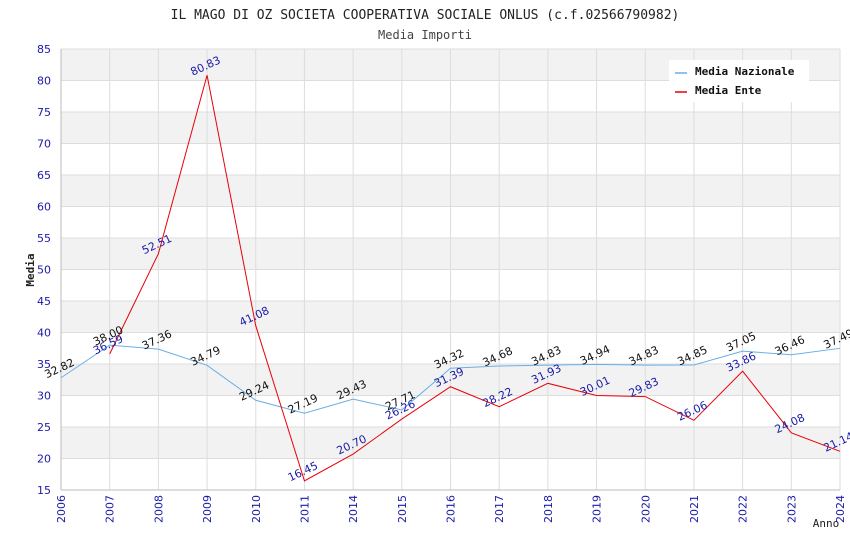 Image resolution: width=850 pixels, height=550 pixels. What do you see at coordinates (30, 269) in the screenshot?
I see `y-axis-label: Media` at bounding box center [30, 269].